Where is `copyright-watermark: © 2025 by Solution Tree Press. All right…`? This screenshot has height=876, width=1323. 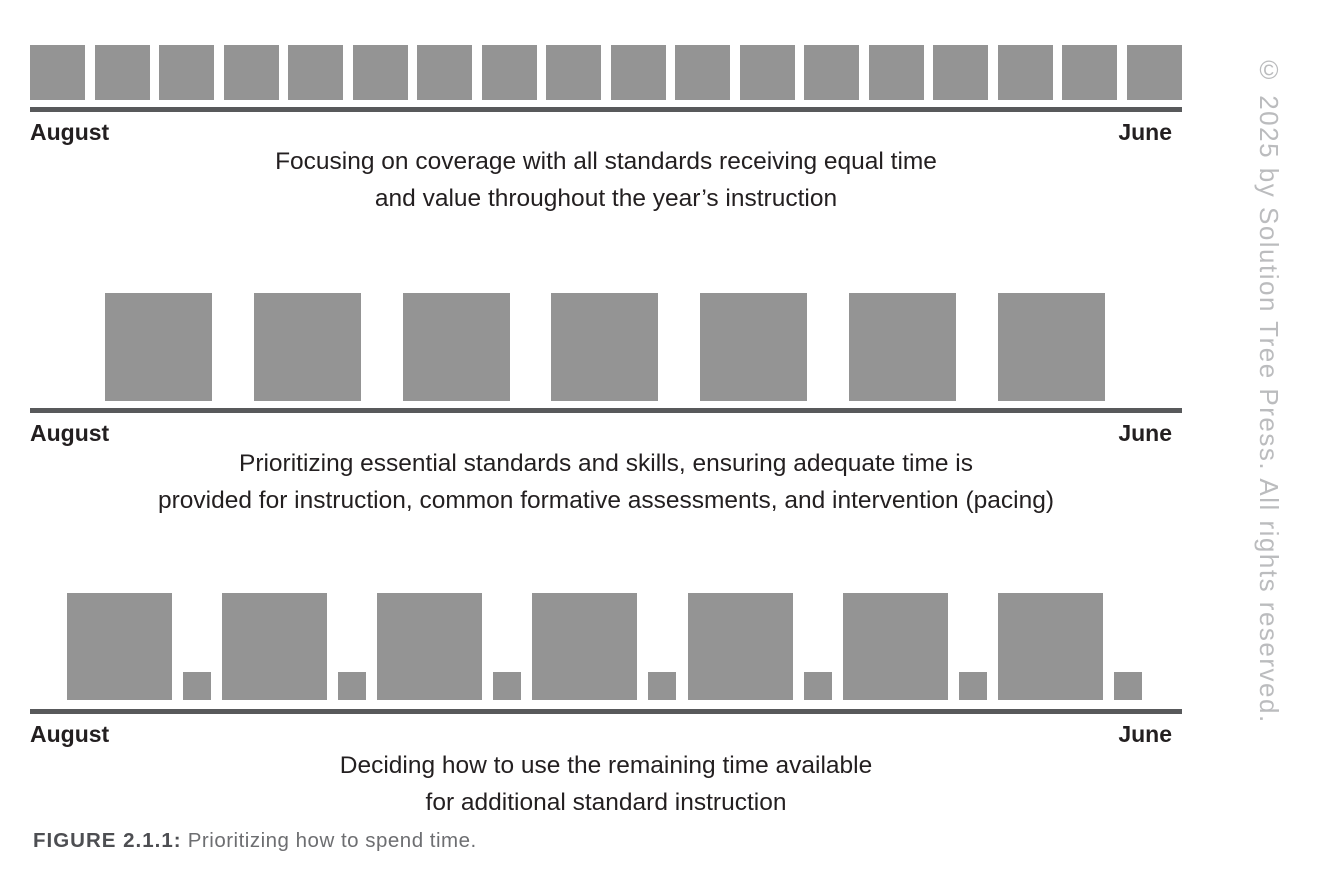 copyright-watermark: © 2025 by Solution Tree Press. All right… is located at coordinates (1269, 389).